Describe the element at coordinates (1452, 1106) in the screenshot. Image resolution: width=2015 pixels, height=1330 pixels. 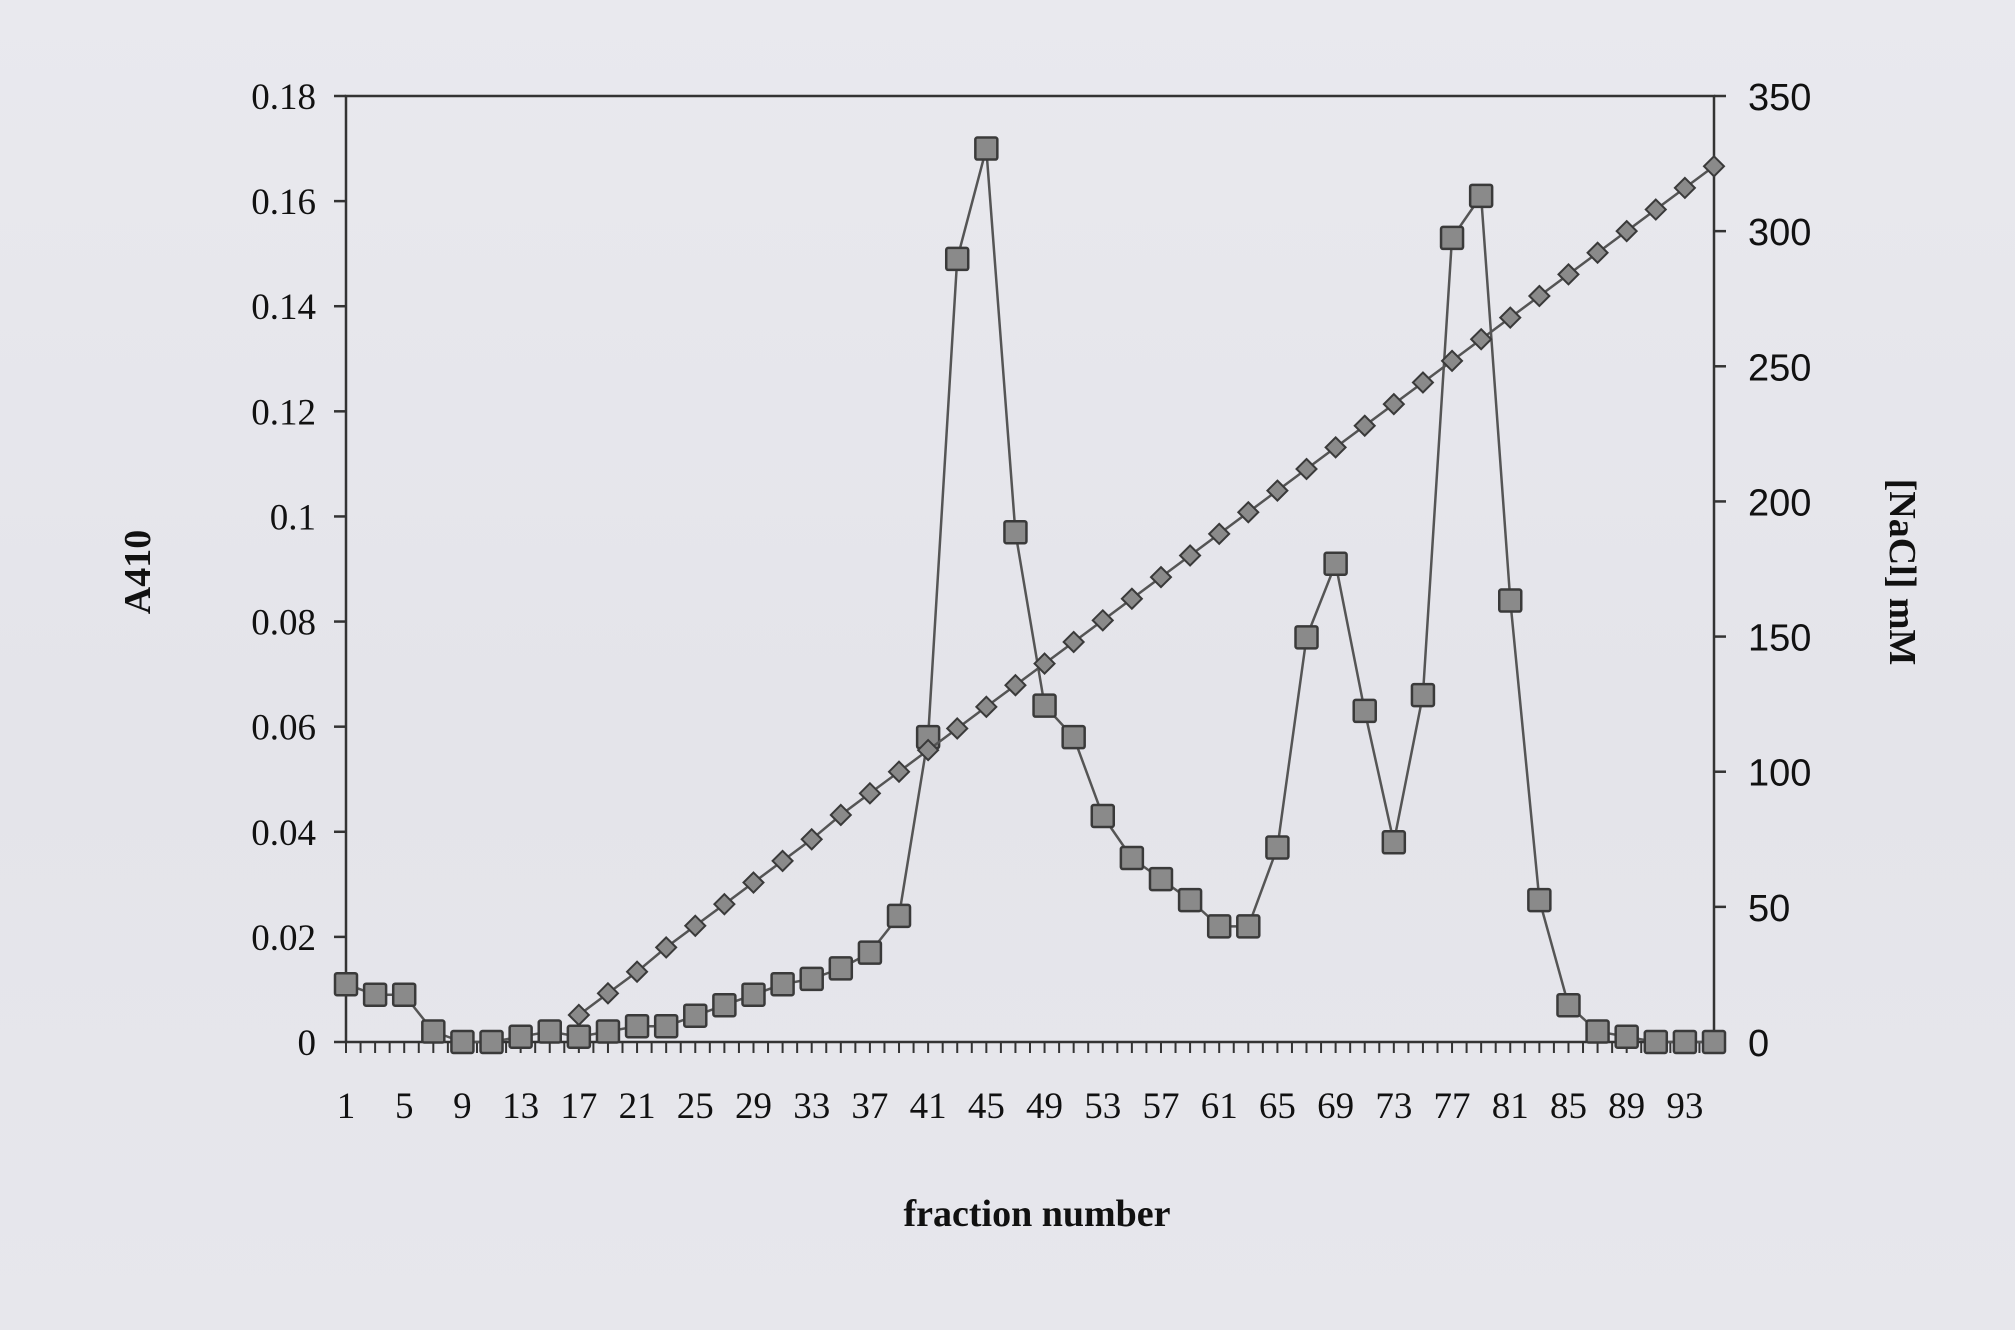
I see `x-tick-label: 77` at that location.